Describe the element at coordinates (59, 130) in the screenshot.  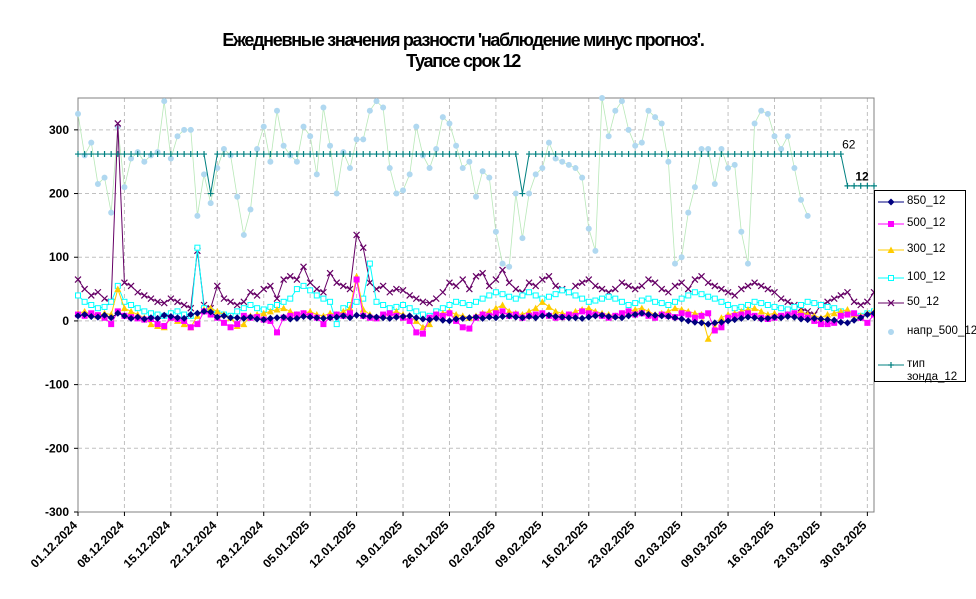
I see `y-tick-label: 300` at that location.